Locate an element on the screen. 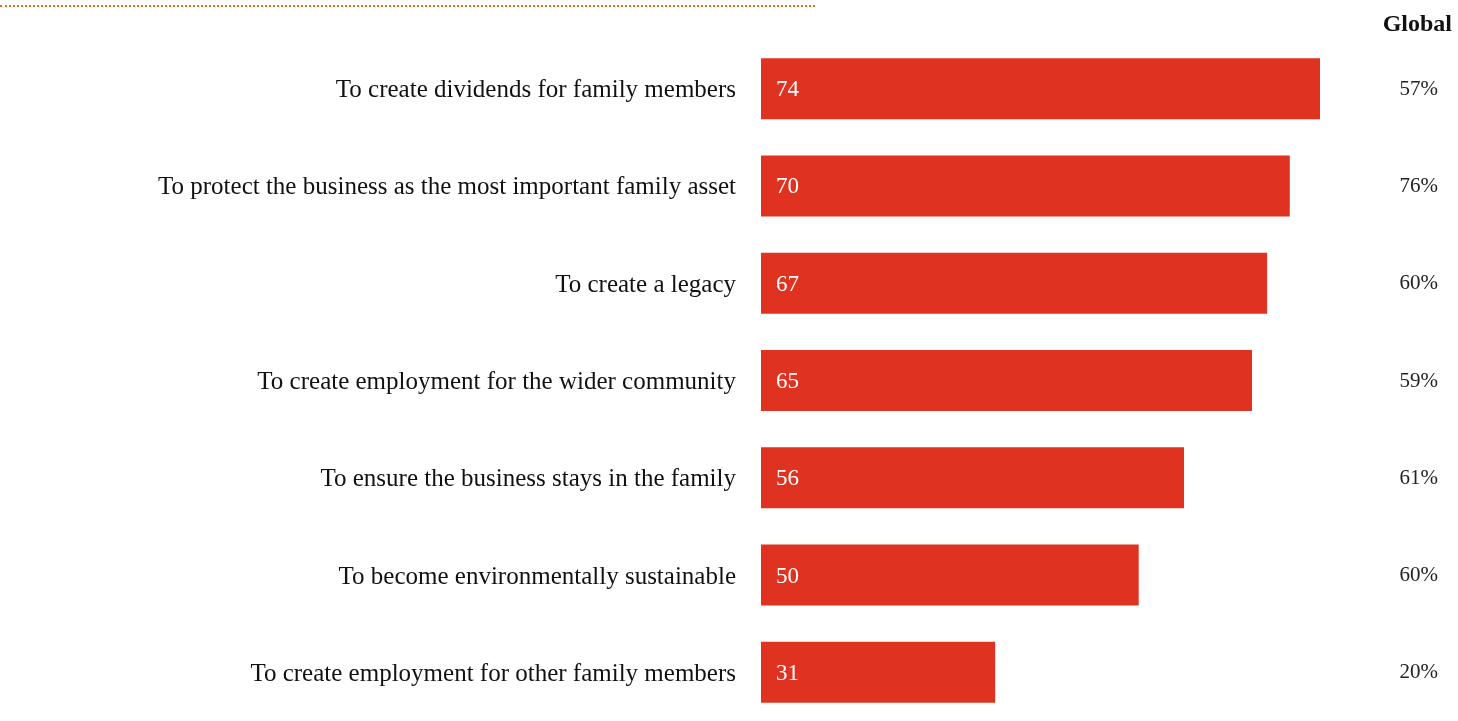 This screenshot has width=1458, height=721. text: Global is located at coordinates (1417, 23).